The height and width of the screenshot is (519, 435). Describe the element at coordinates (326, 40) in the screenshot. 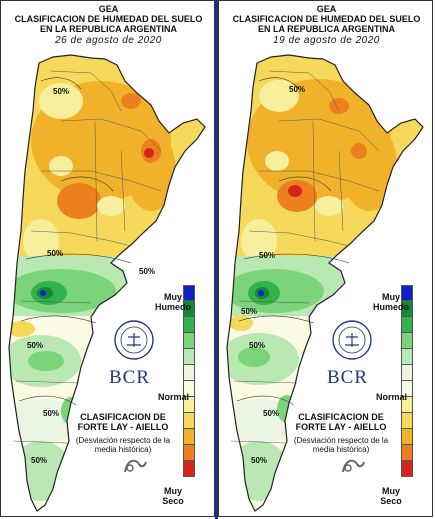

I see `map-date: 19 de agosto de 2020` at that location.